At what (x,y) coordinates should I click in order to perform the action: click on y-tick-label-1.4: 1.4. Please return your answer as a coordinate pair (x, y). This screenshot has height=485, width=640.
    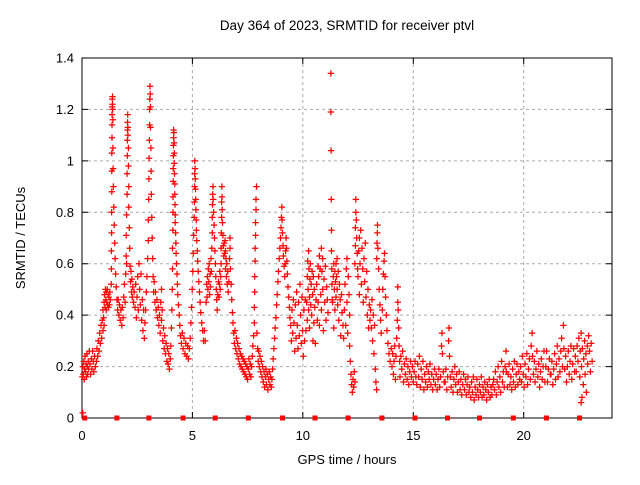
    Looking at the image, I should click on (65, 58).